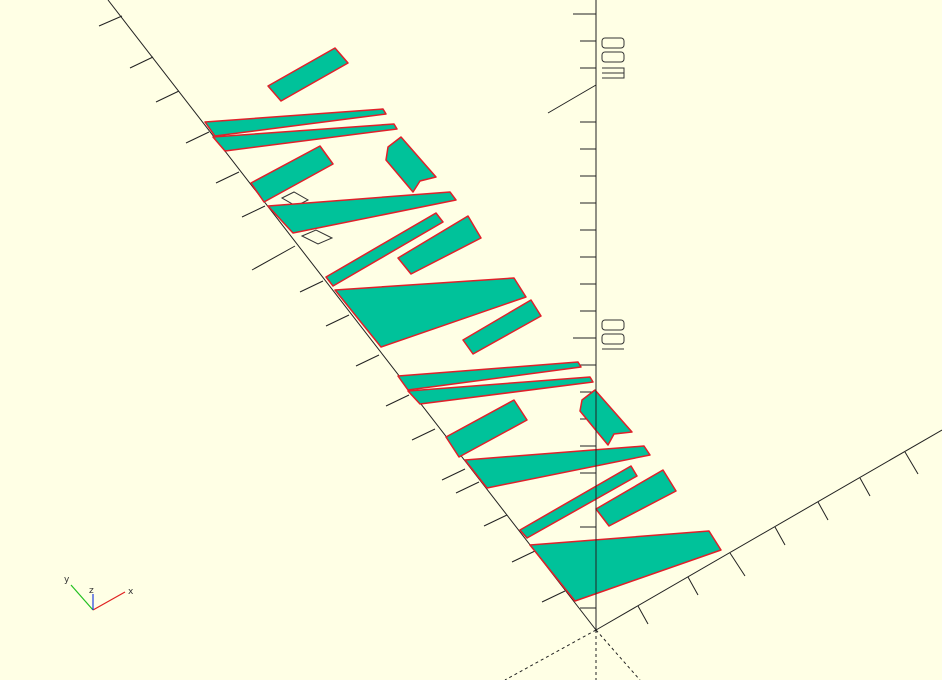 The height and width of the screenshot is (680, 942). What do you see at coordinates (67, 580) in the screenshot?
I see `gizmo-y-label: y` at bounding box center [67, 580].